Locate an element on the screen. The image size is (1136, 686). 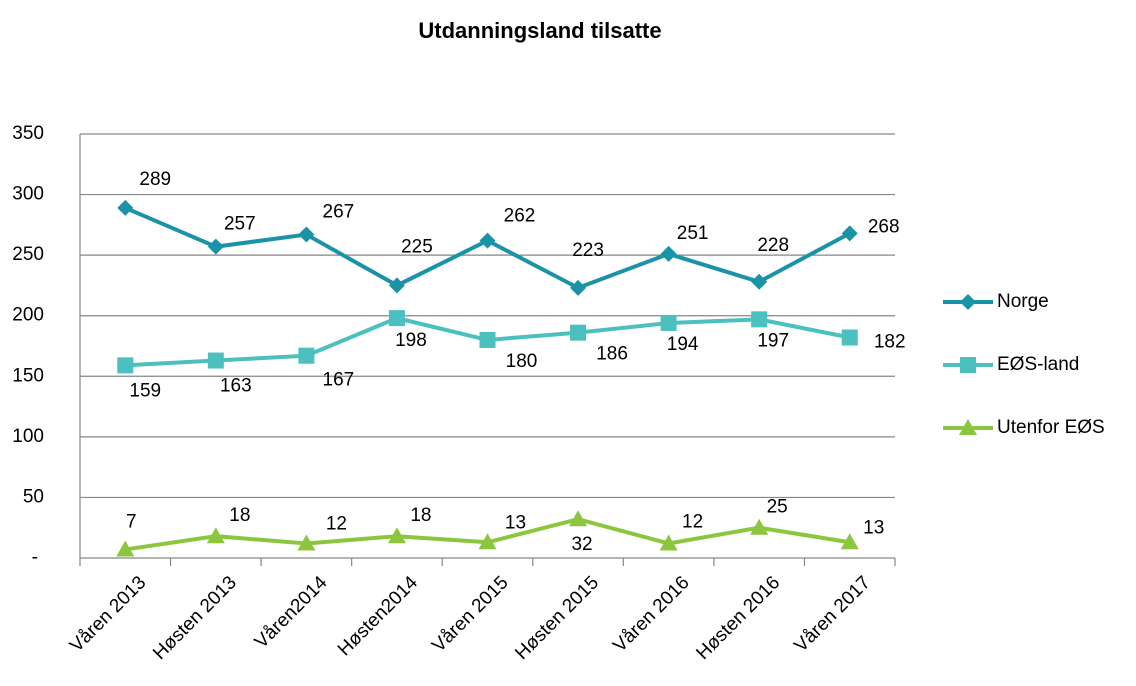
chart-title: Utdanningsland tilsatte is located at coordinates (539, 30).